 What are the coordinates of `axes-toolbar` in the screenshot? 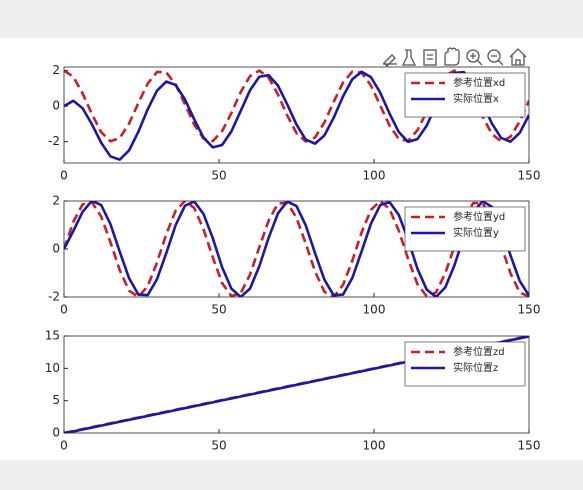 It's located at (455, 57).